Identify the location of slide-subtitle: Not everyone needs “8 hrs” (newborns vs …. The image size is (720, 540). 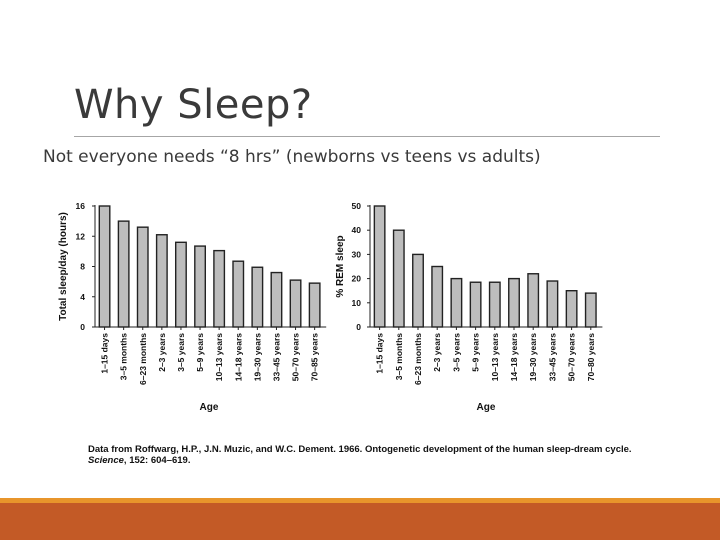
(292, 157).